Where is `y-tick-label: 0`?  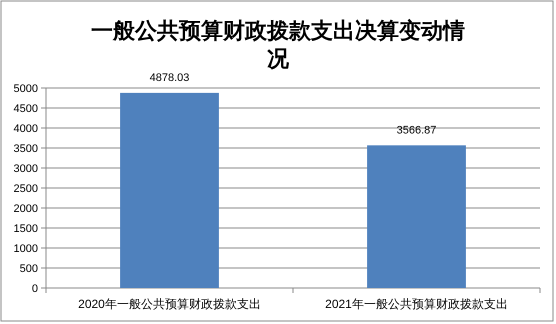 y-tick-label: 0 is located at coordinates (35, 289).